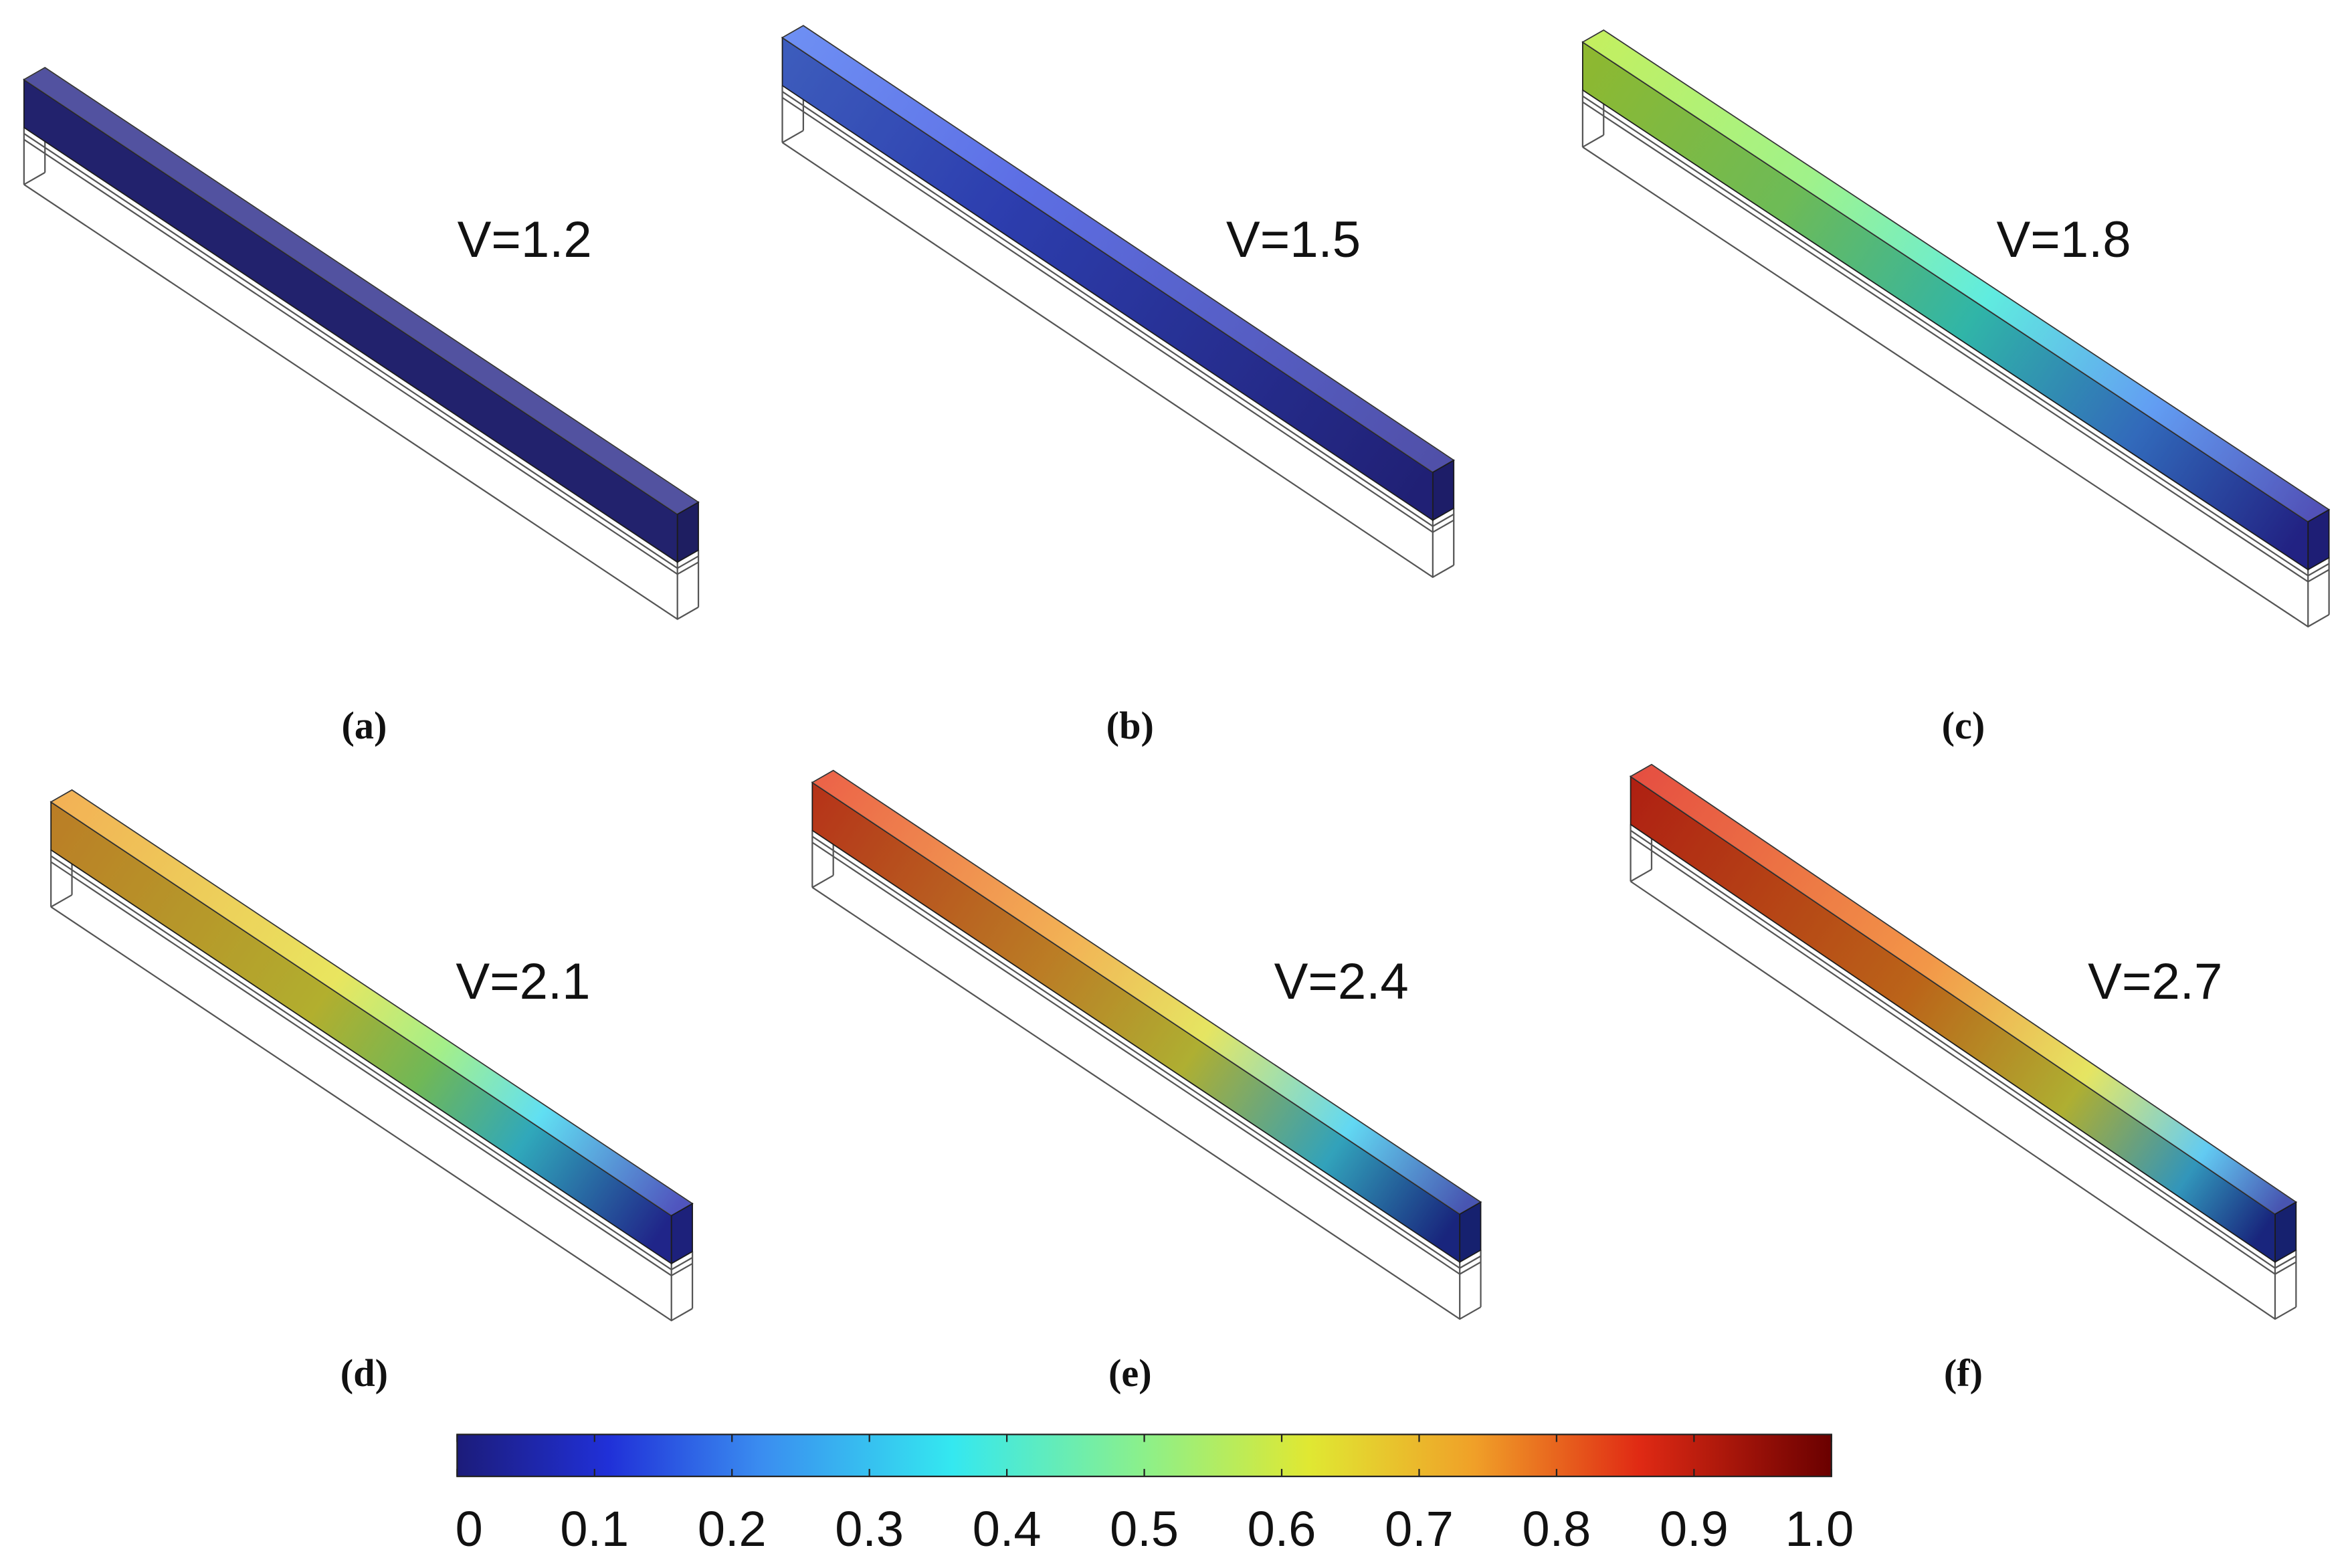 The image size is (2350, 1568). I want to click on colorbar-tick-label: 0.4, so click(1007, 1529).